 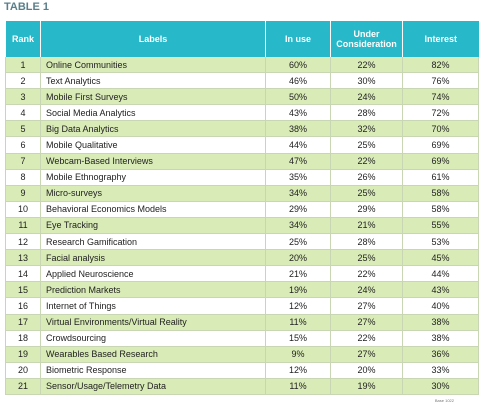 What do you see at coordinates (298, 39) in the screenshot?
I see `header-cell: In use` at bounding box center [298, 39].